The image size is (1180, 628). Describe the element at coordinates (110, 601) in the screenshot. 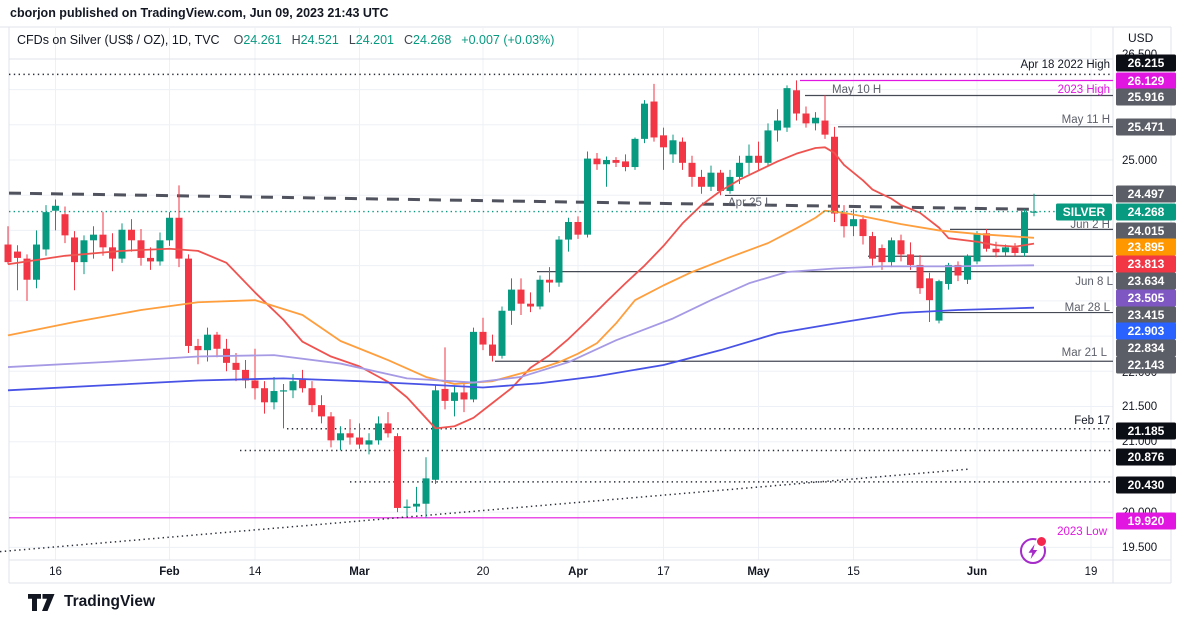

I see `tradingview-wordmark: TradingView` at that location.